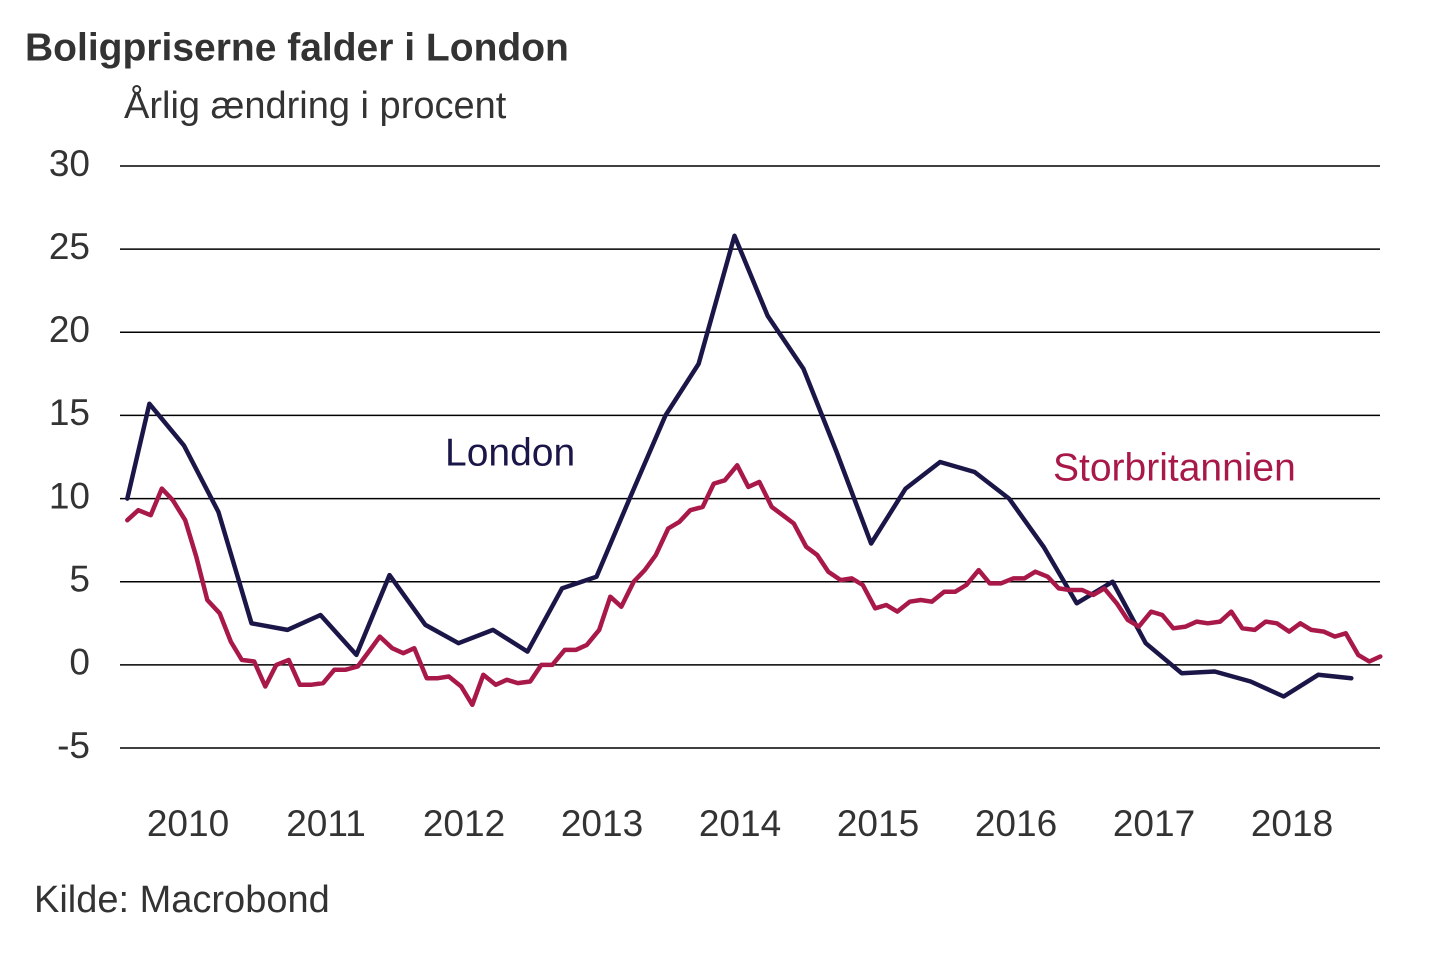 The height and width of the screenshot is (960, 1440). What do you see at coordinates (79, 578) in the screenshot?
I see `y-tick-label: 5` at bounding box center [79, 578].